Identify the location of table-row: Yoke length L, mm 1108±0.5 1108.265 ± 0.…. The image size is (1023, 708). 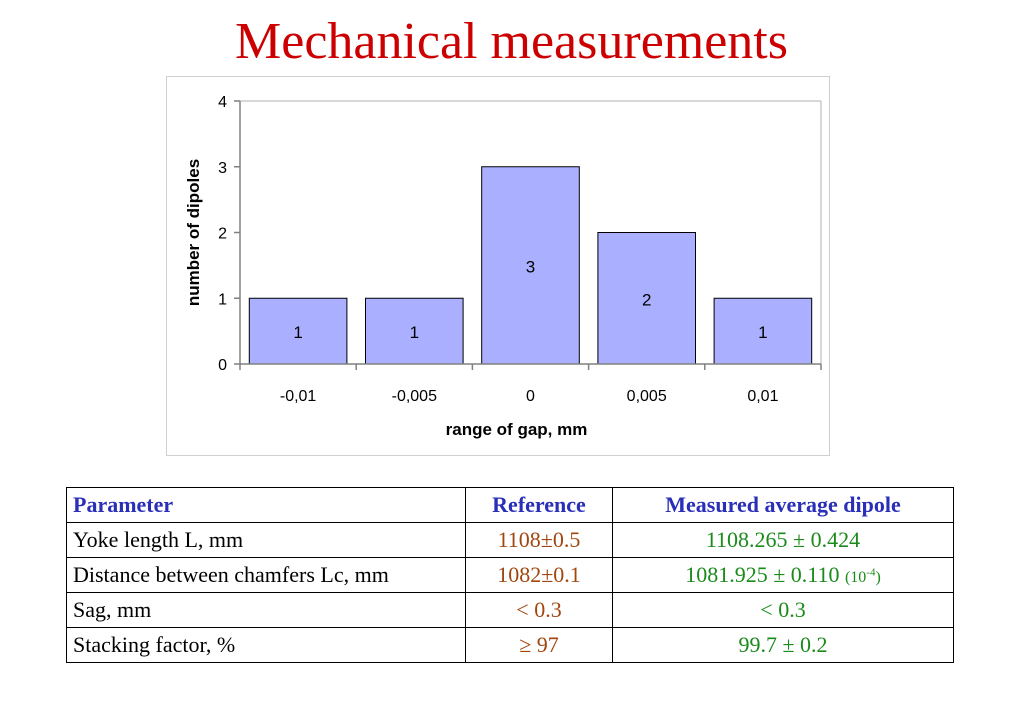
(510, 540).